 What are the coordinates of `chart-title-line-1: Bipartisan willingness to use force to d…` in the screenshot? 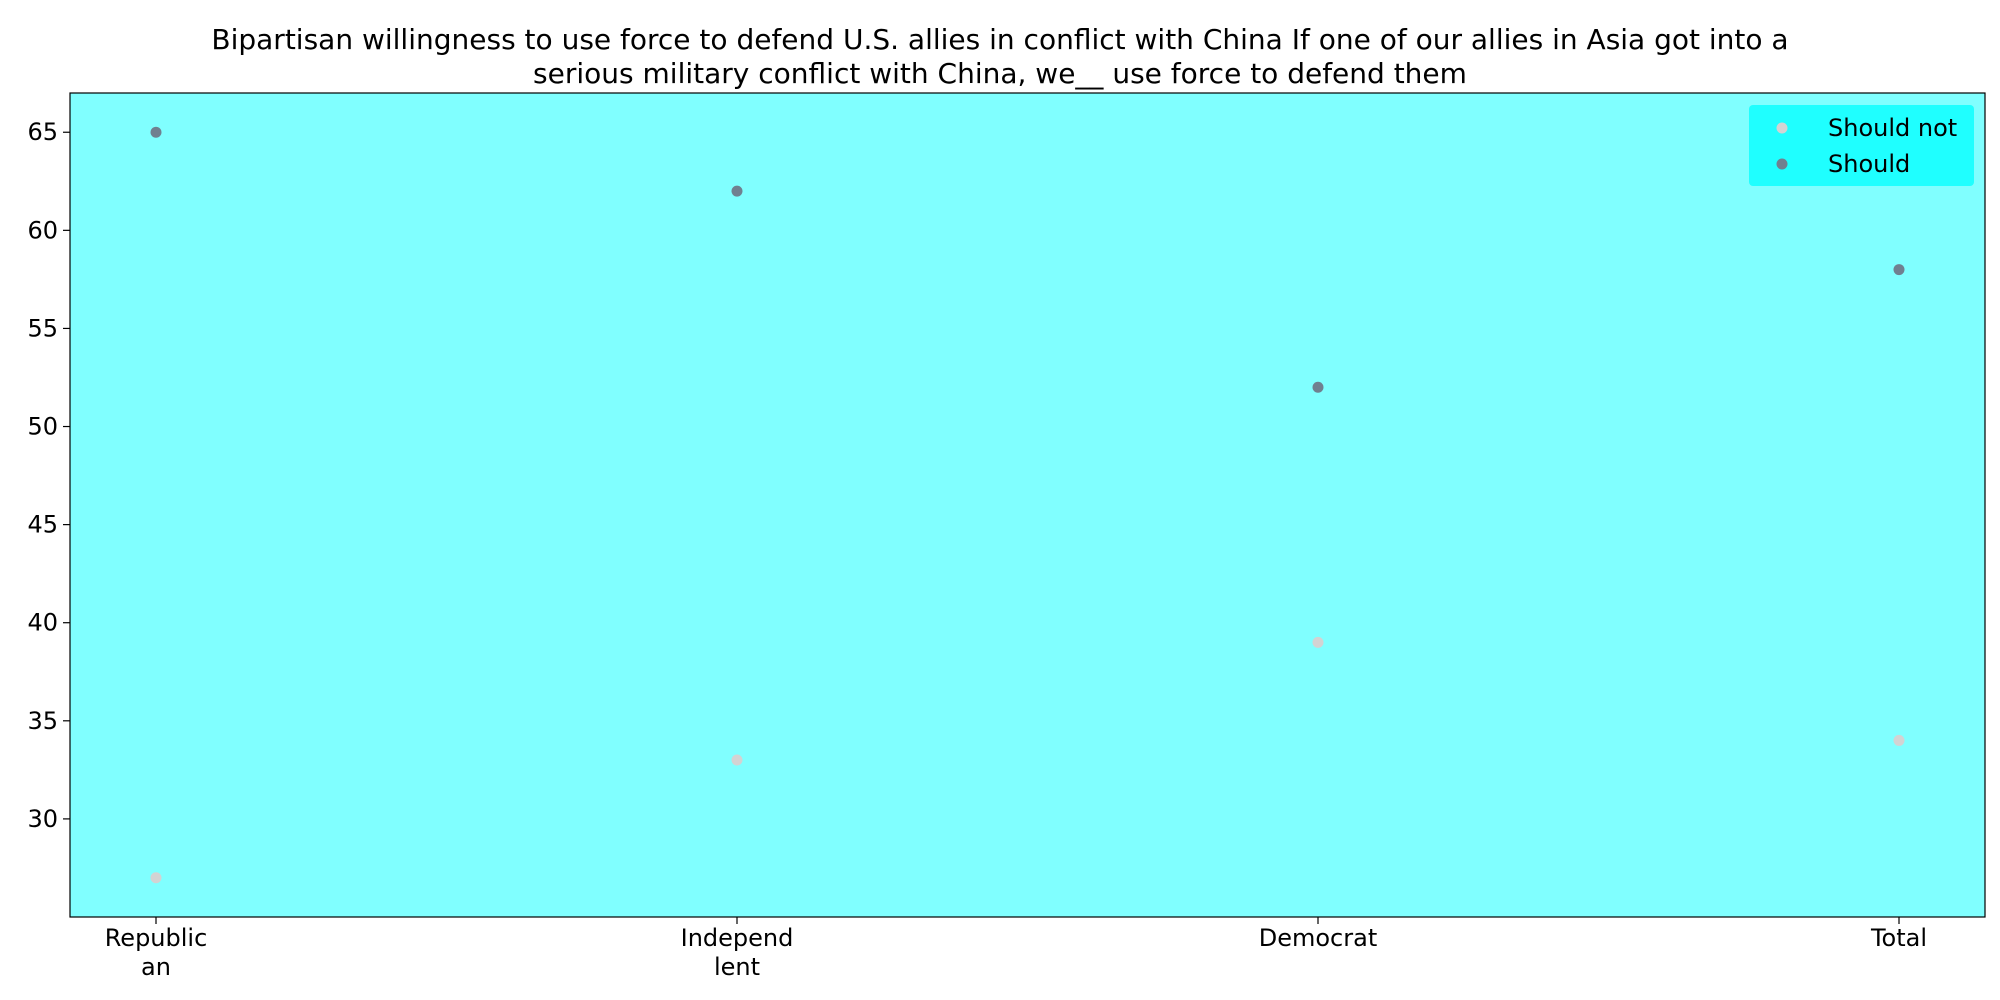 It's located at (999, 39).